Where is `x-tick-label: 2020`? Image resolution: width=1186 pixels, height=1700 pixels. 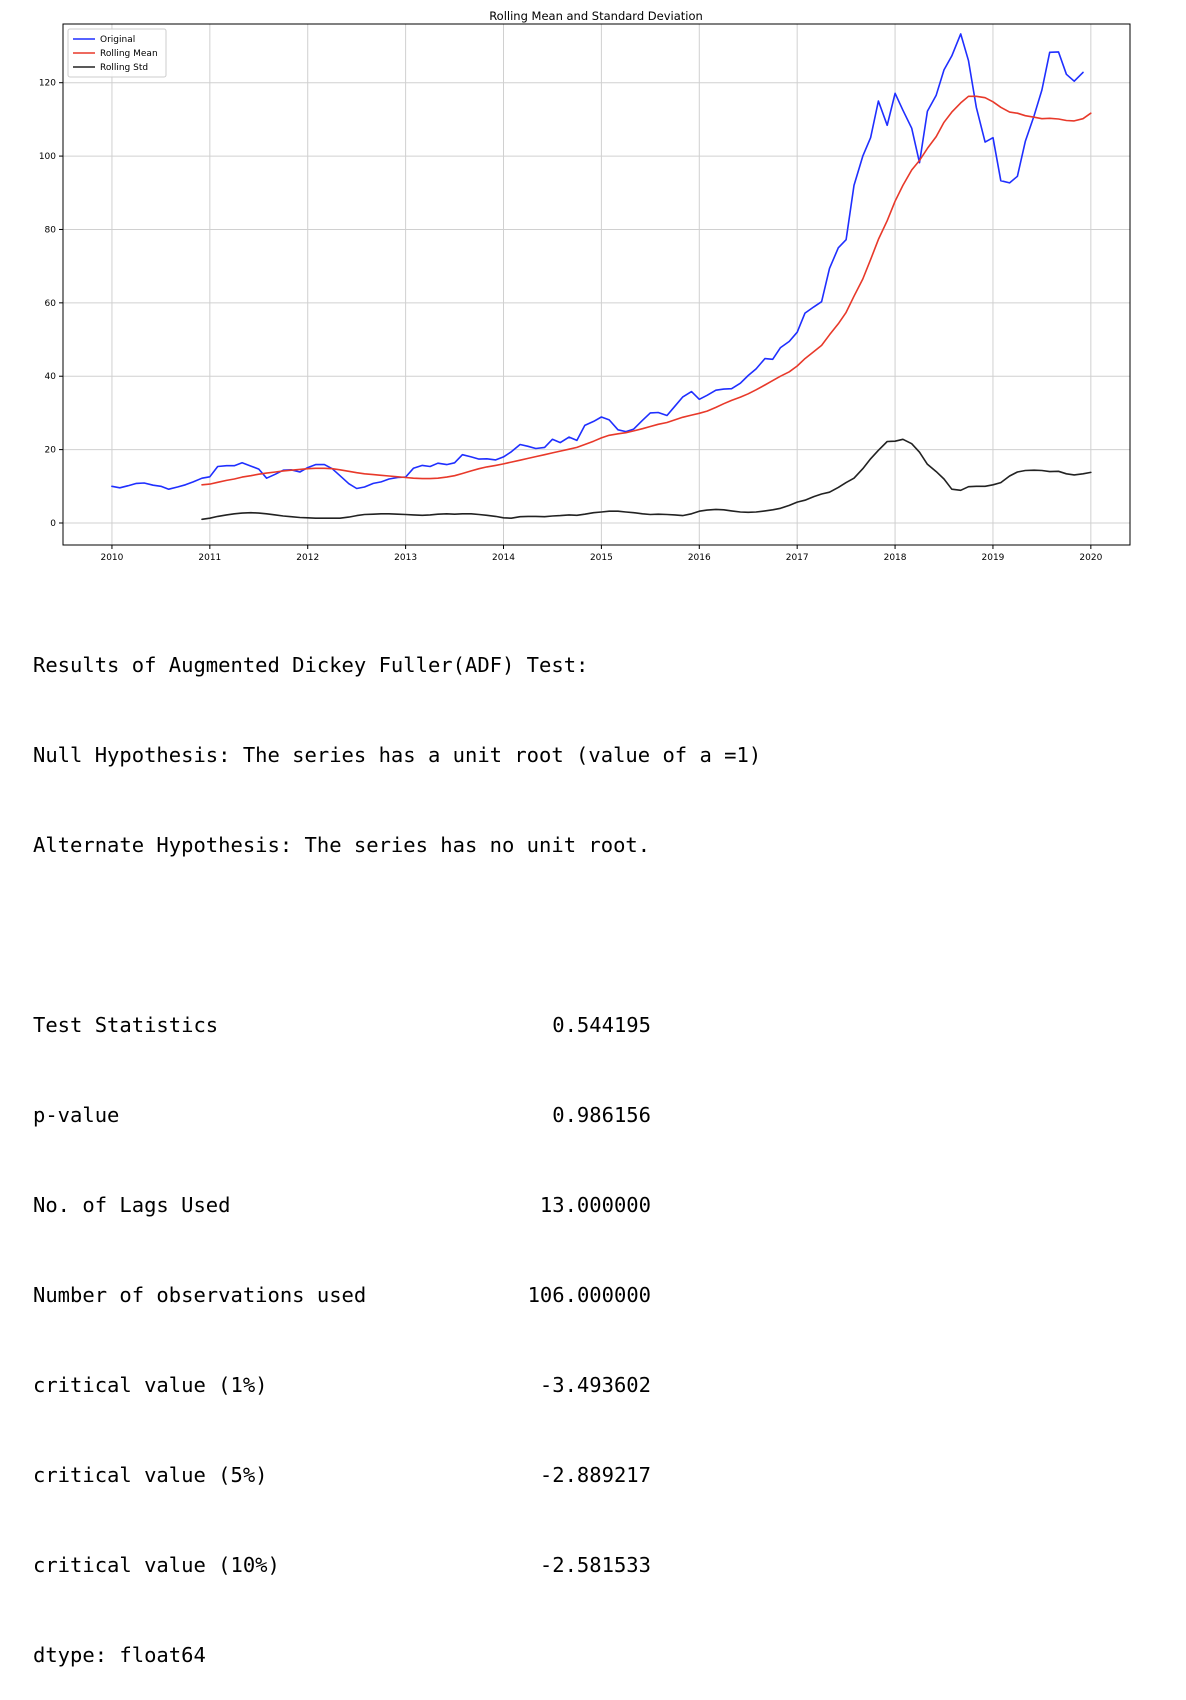 x-tick-label: 2020 is located at coordinates (1090, 556).